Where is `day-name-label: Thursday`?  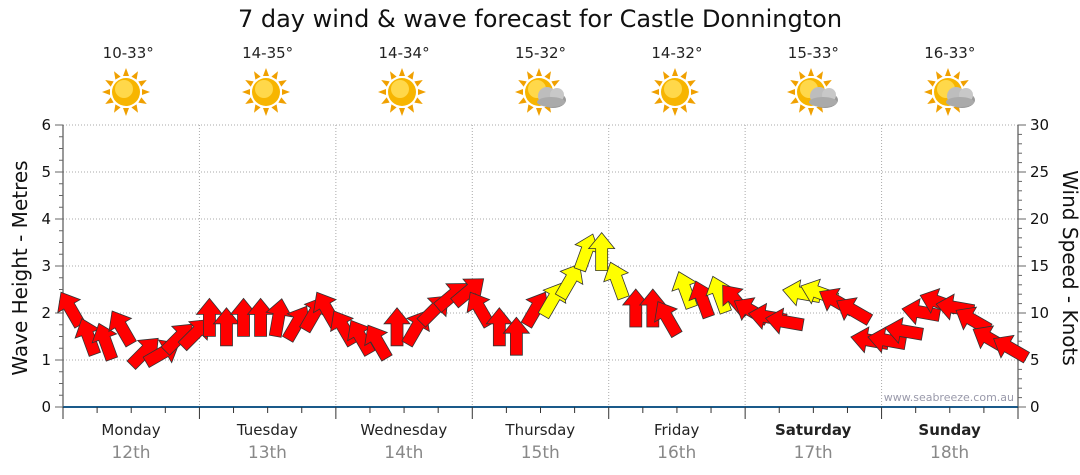 day-name-label: Thursday is located at coordinates (540, 430).